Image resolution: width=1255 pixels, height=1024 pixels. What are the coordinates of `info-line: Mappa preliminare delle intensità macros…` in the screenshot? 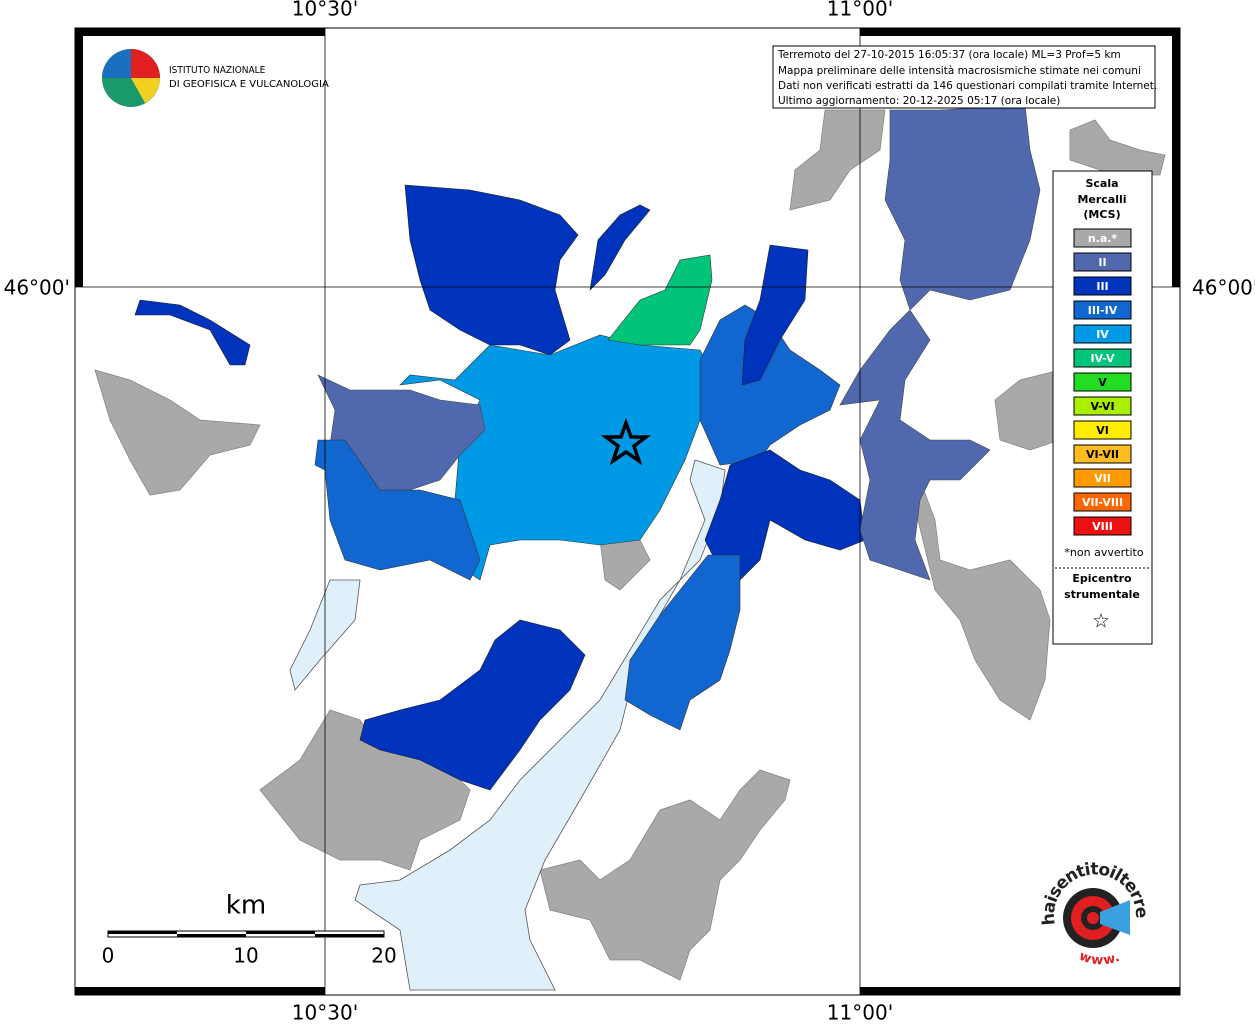 It's located at (959, 71).